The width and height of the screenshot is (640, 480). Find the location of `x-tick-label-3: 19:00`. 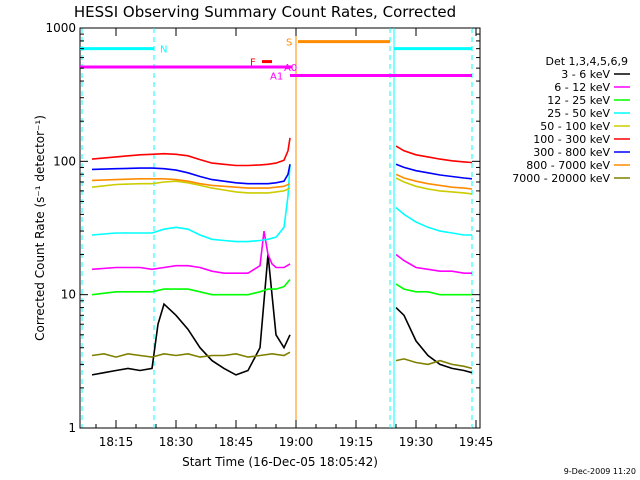

x-tick-label-3: 19:00 is located at coordinates (296, 442).